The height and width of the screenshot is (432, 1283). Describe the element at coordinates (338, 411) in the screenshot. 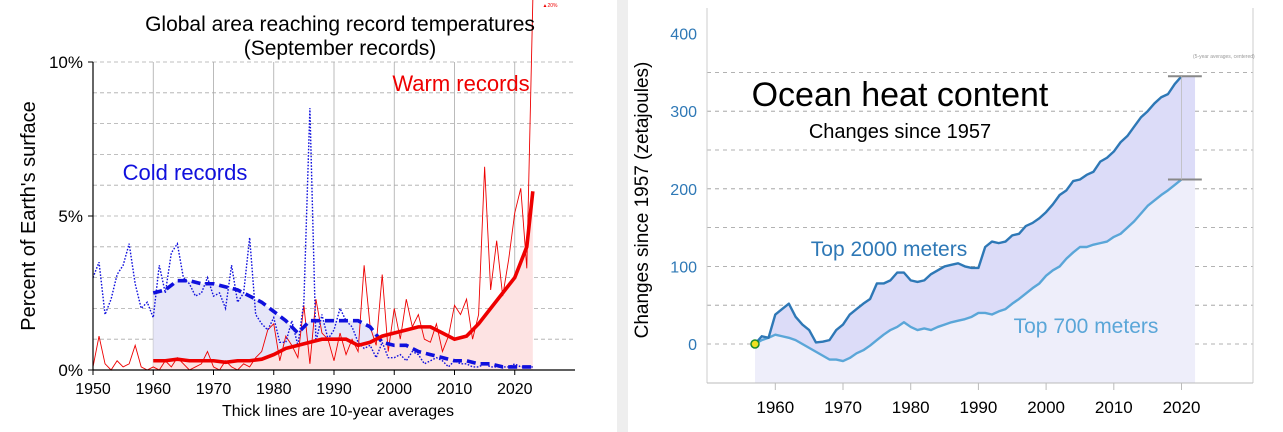

I see `left-x-axis-label: Thick lines are 10-year averages` at that location.